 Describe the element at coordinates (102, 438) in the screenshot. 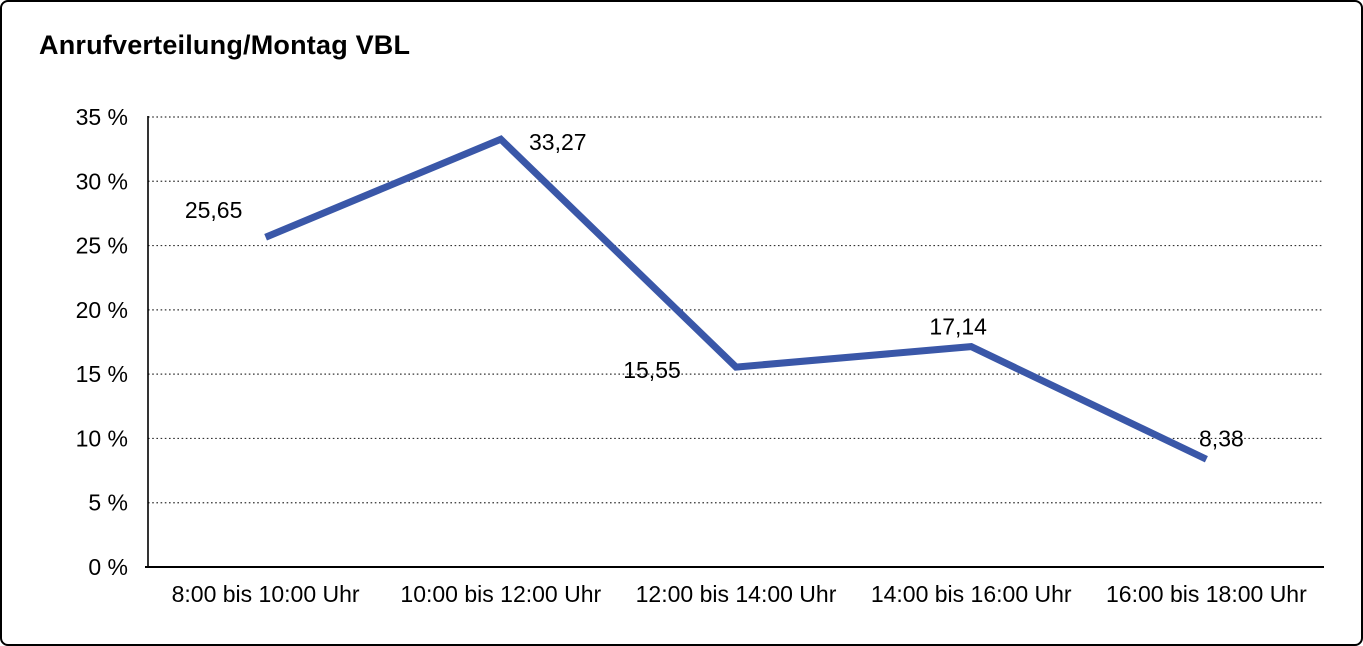

I see `y-axis-tick-label: 10 %` at that location.